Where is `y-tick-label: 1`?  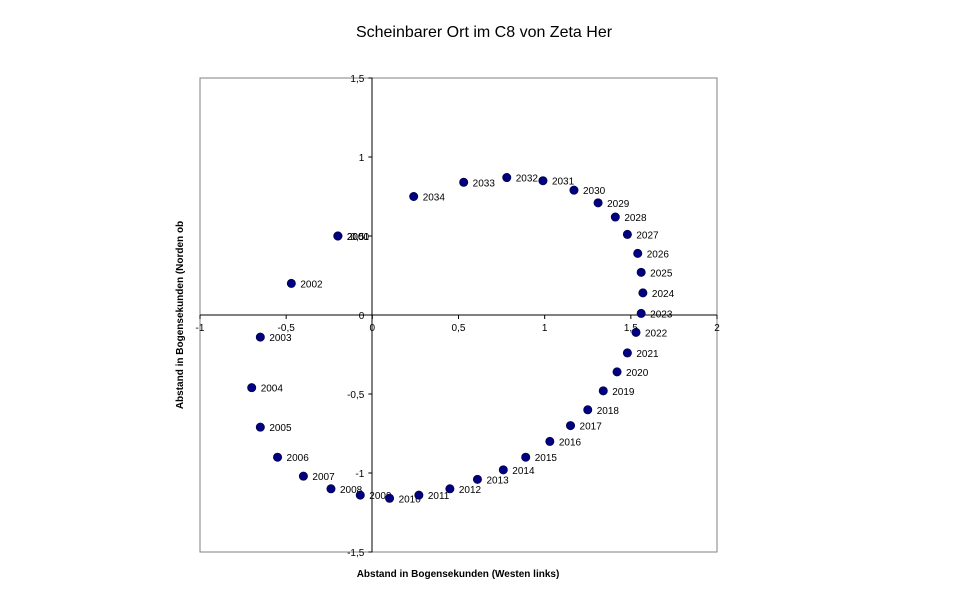
y-tick-label: 1 is located at coordinates (362, 158).